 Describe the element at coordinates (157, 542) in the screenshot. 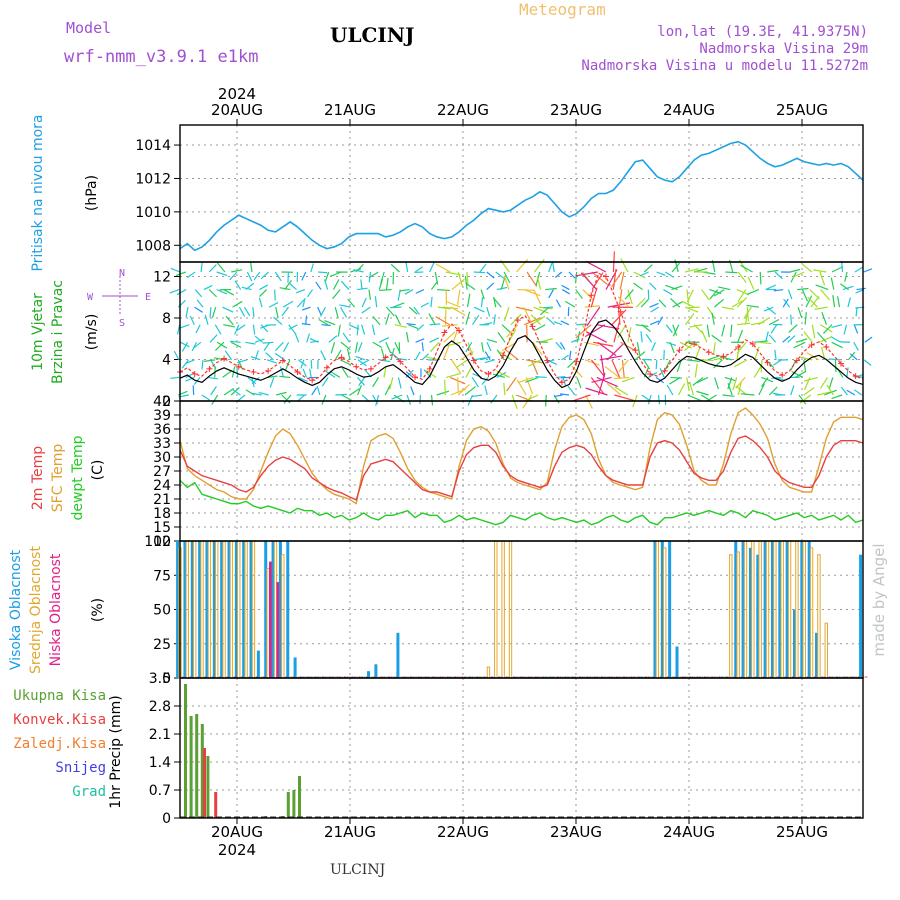

I see `y-tick-label: 100` at that location.